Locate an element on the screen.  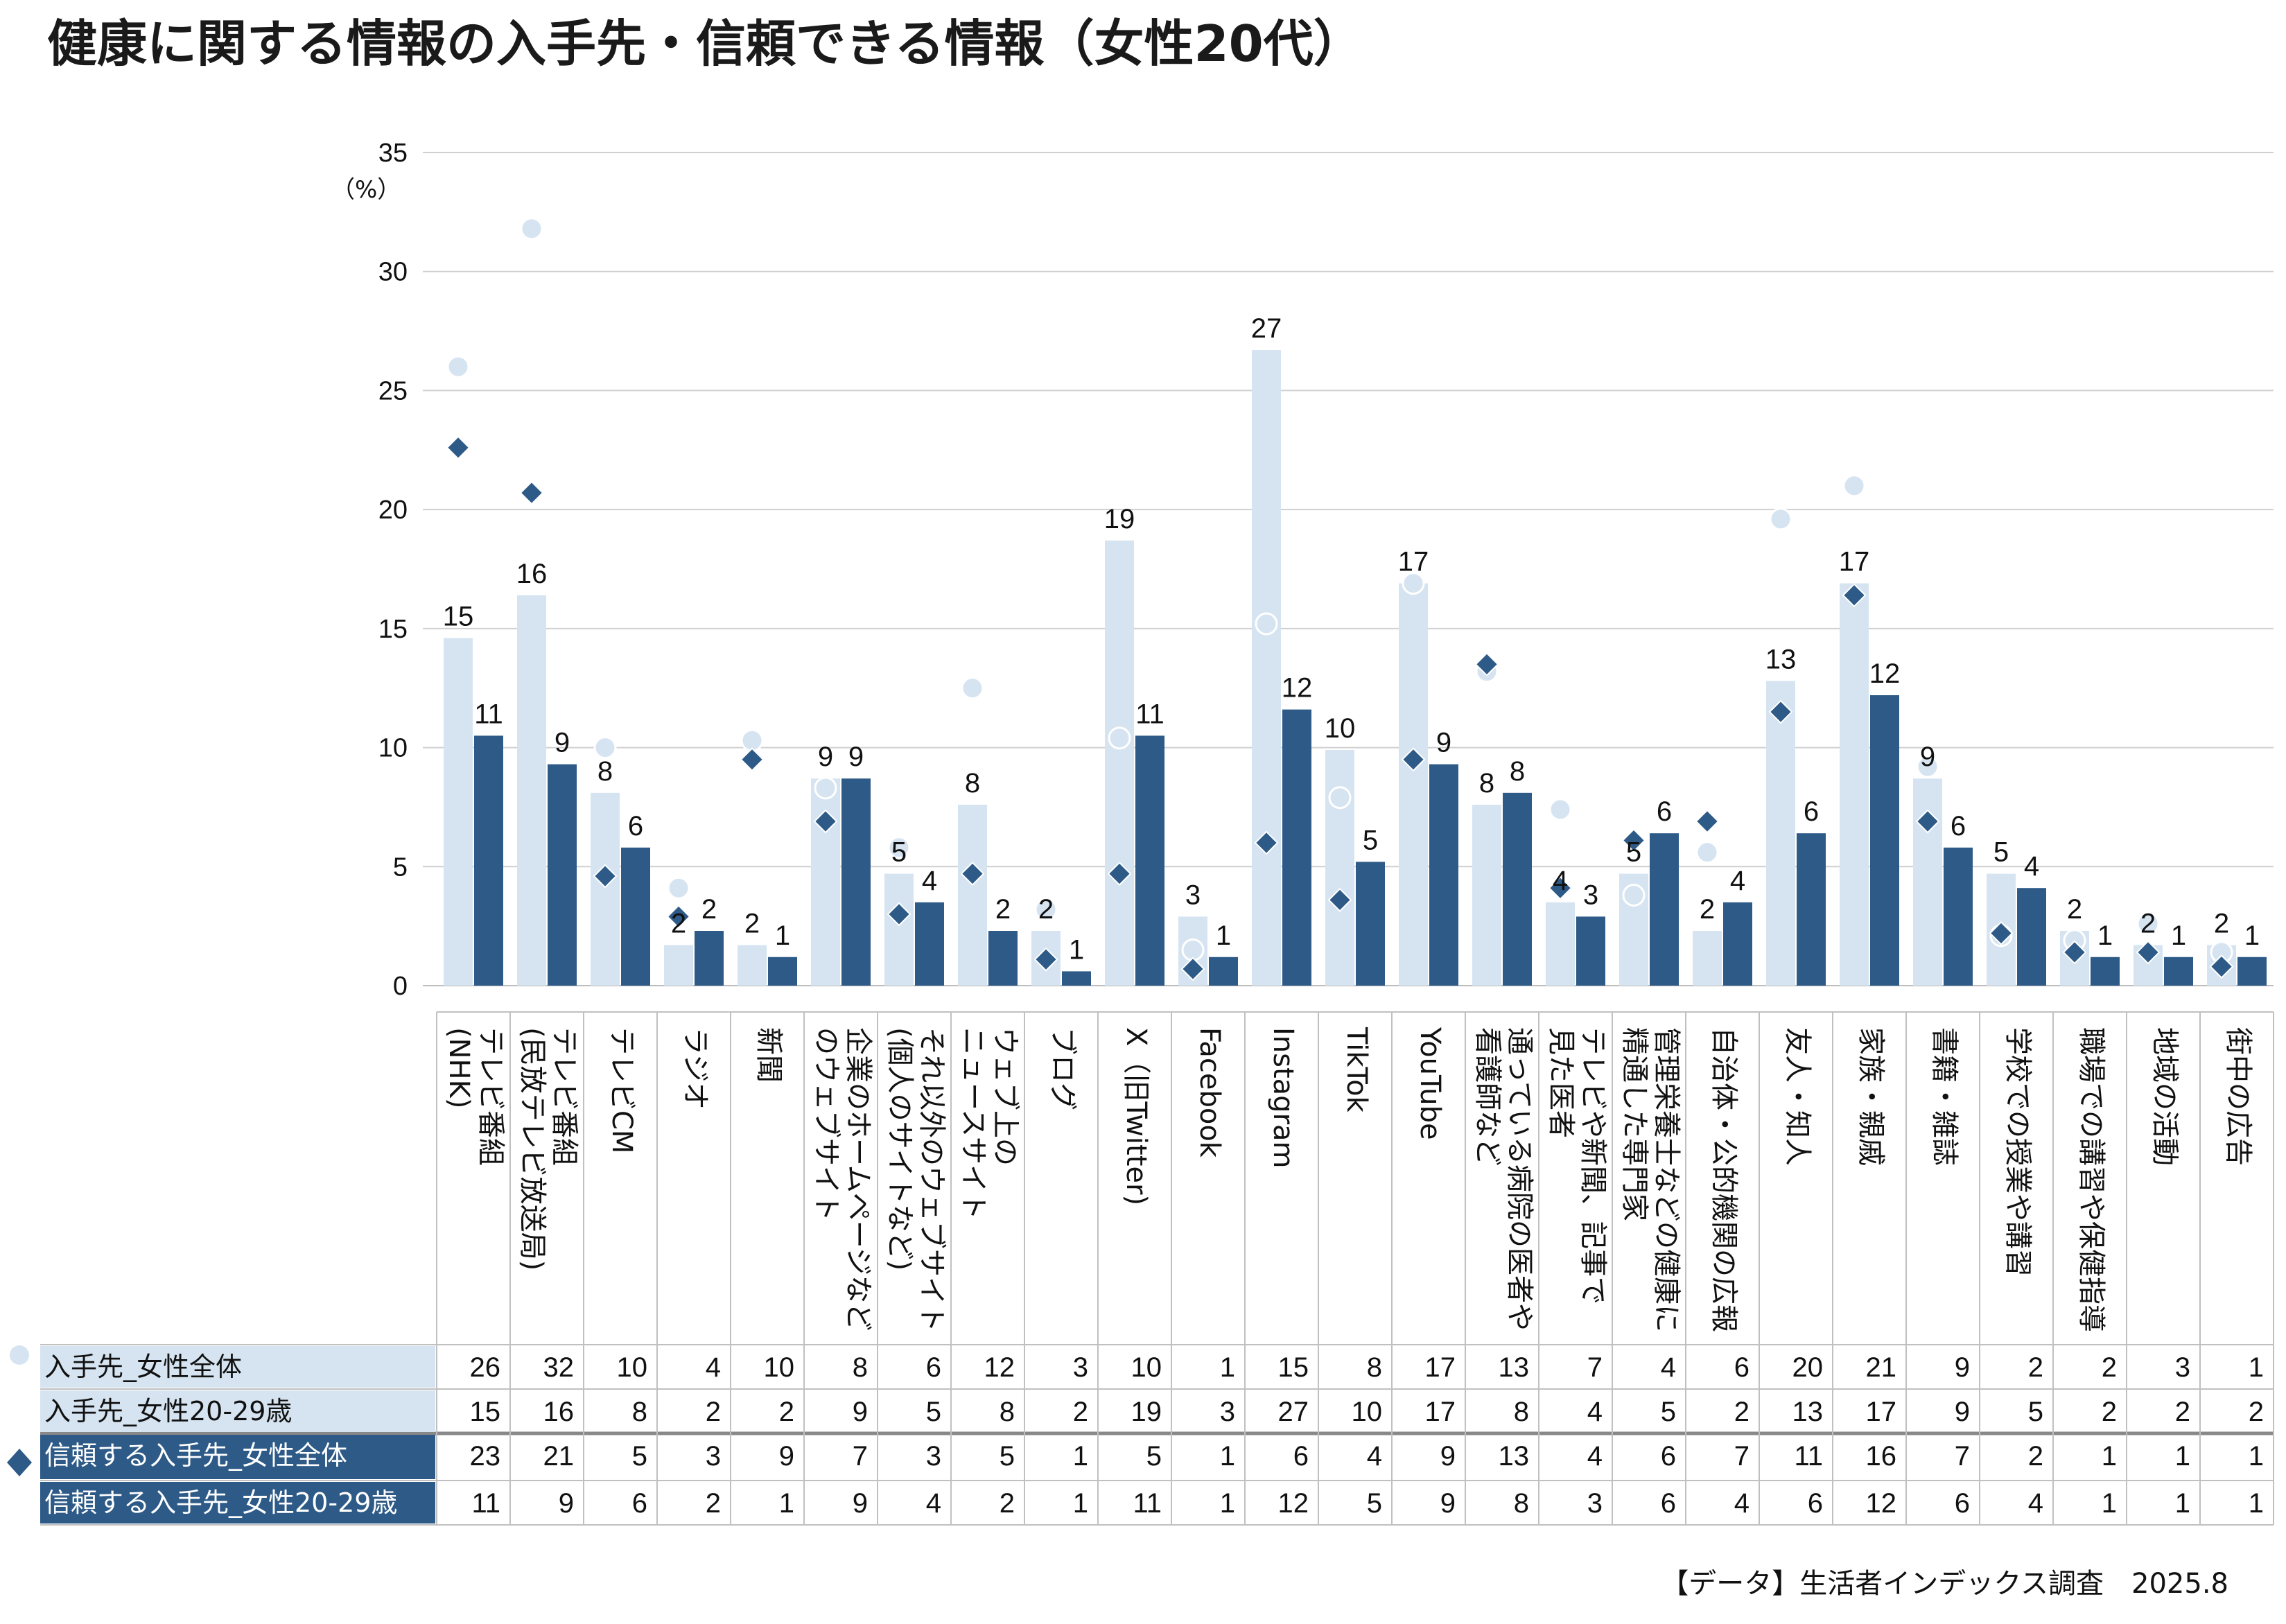
category-label: ブログ is located at coordinates (1063, 1068).